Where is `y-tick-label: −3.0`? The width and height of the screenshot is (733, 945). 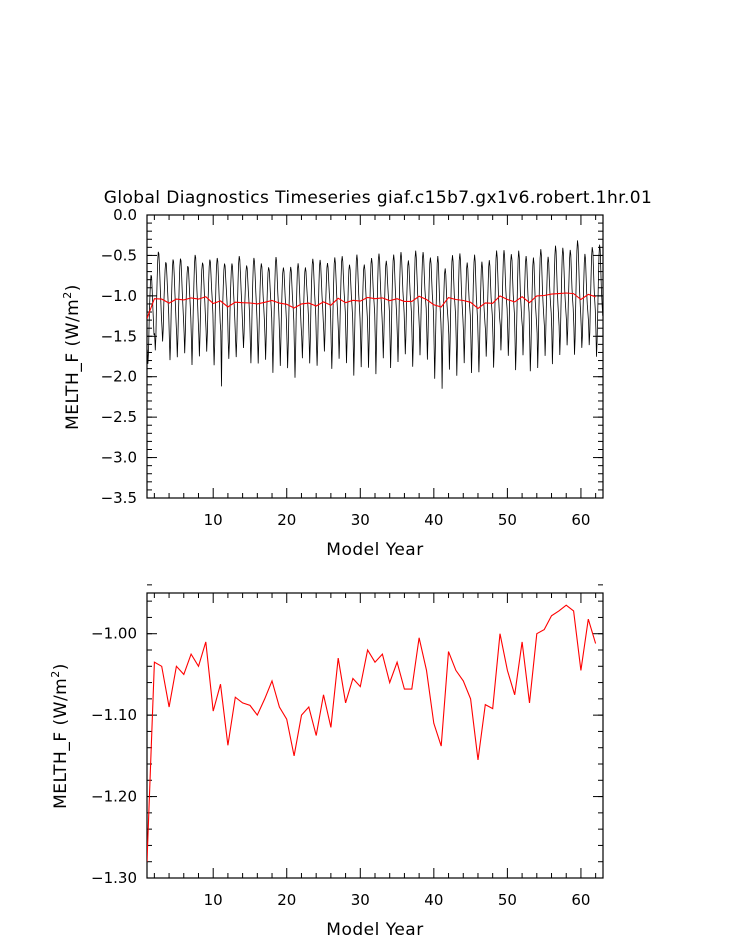 y-tick-label: −3.0 is located at coordinates (119, 458).